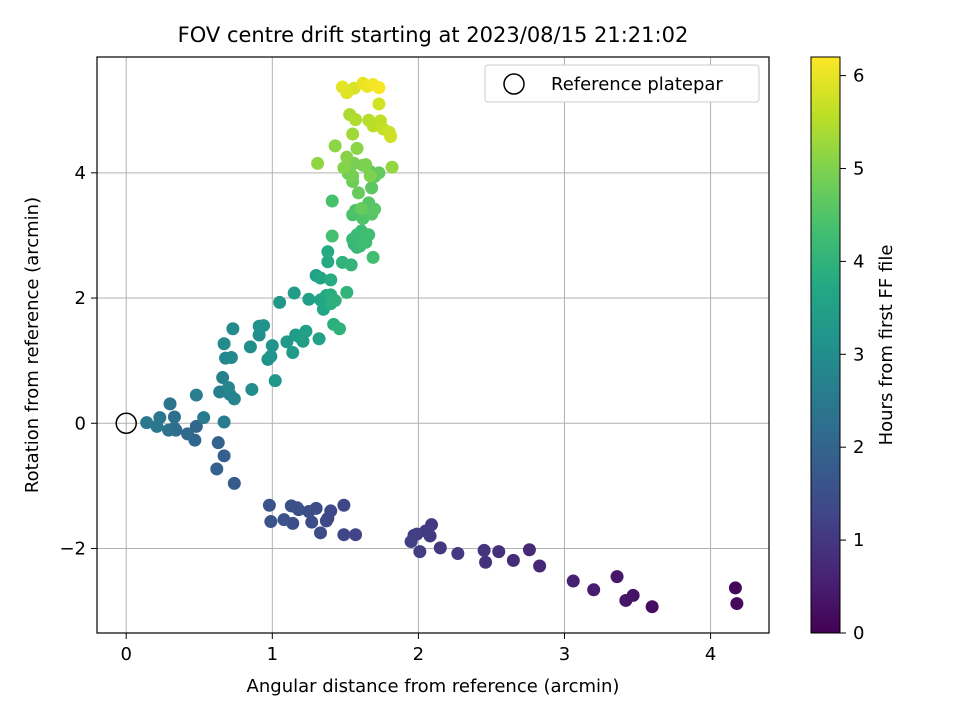  What do you see at coordinates (126, 423) in the screenshot?
I see `reference-platepar-marker` at bounding box center [126, 423].